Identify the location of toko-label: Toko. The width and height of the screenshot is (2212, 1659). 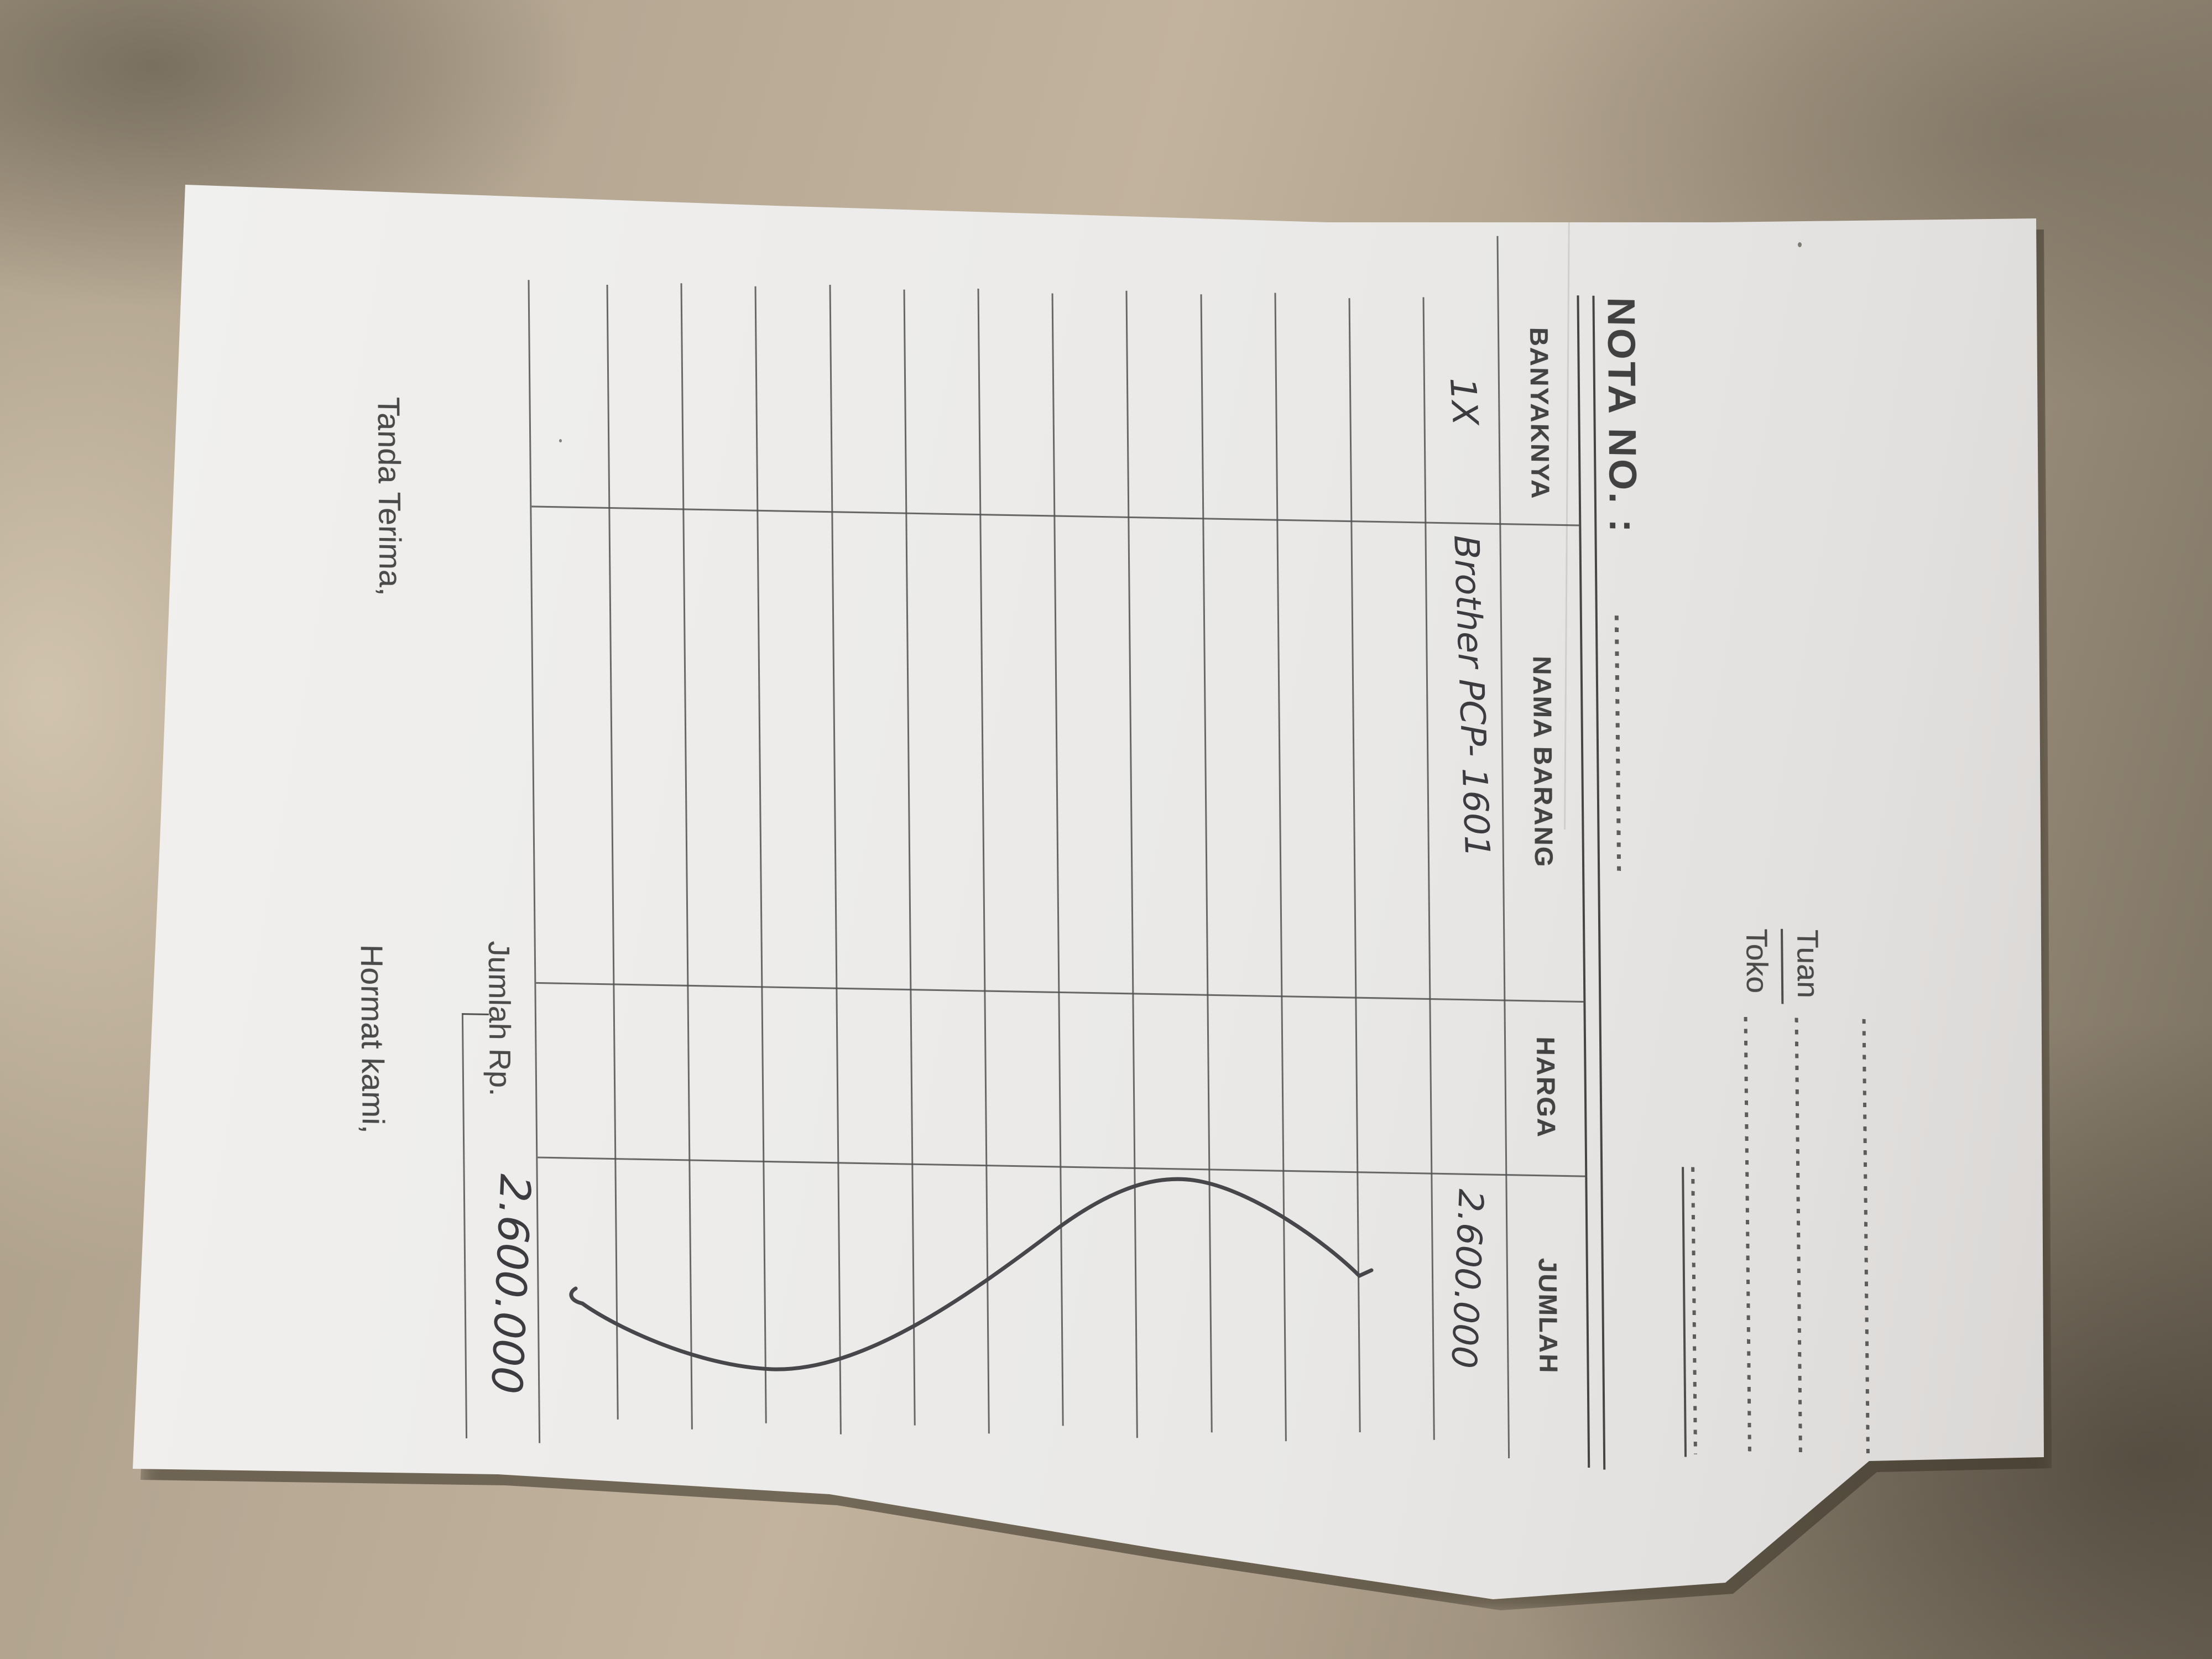
(1757, 961).